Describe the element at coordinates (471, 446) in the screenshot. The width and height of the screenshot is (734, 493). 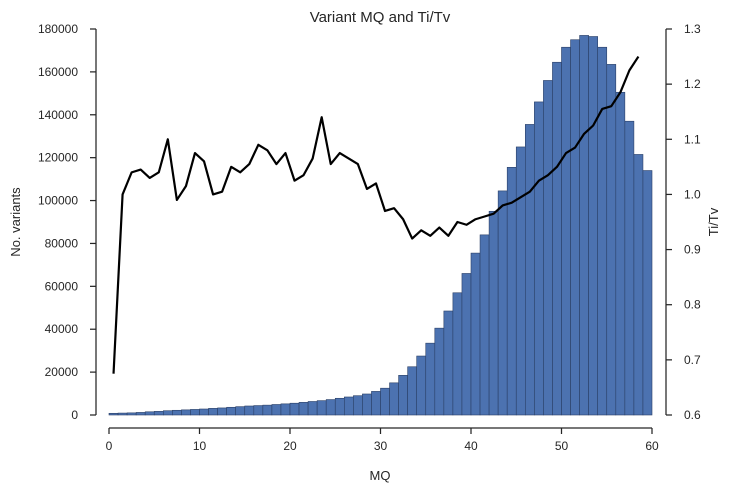
I see `x-tick-label: 40` at that location.